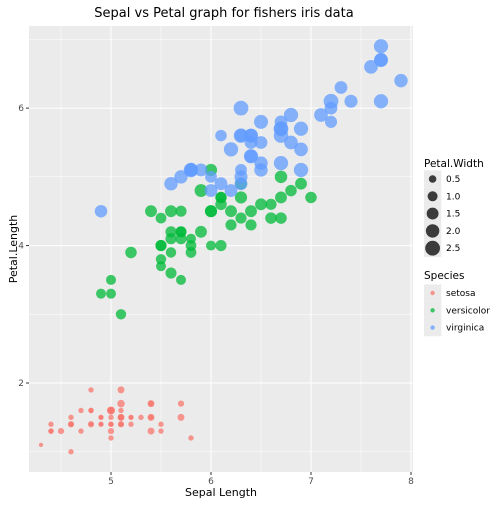  I want to click on size-legend-label: 1.0, so click(453, 197).